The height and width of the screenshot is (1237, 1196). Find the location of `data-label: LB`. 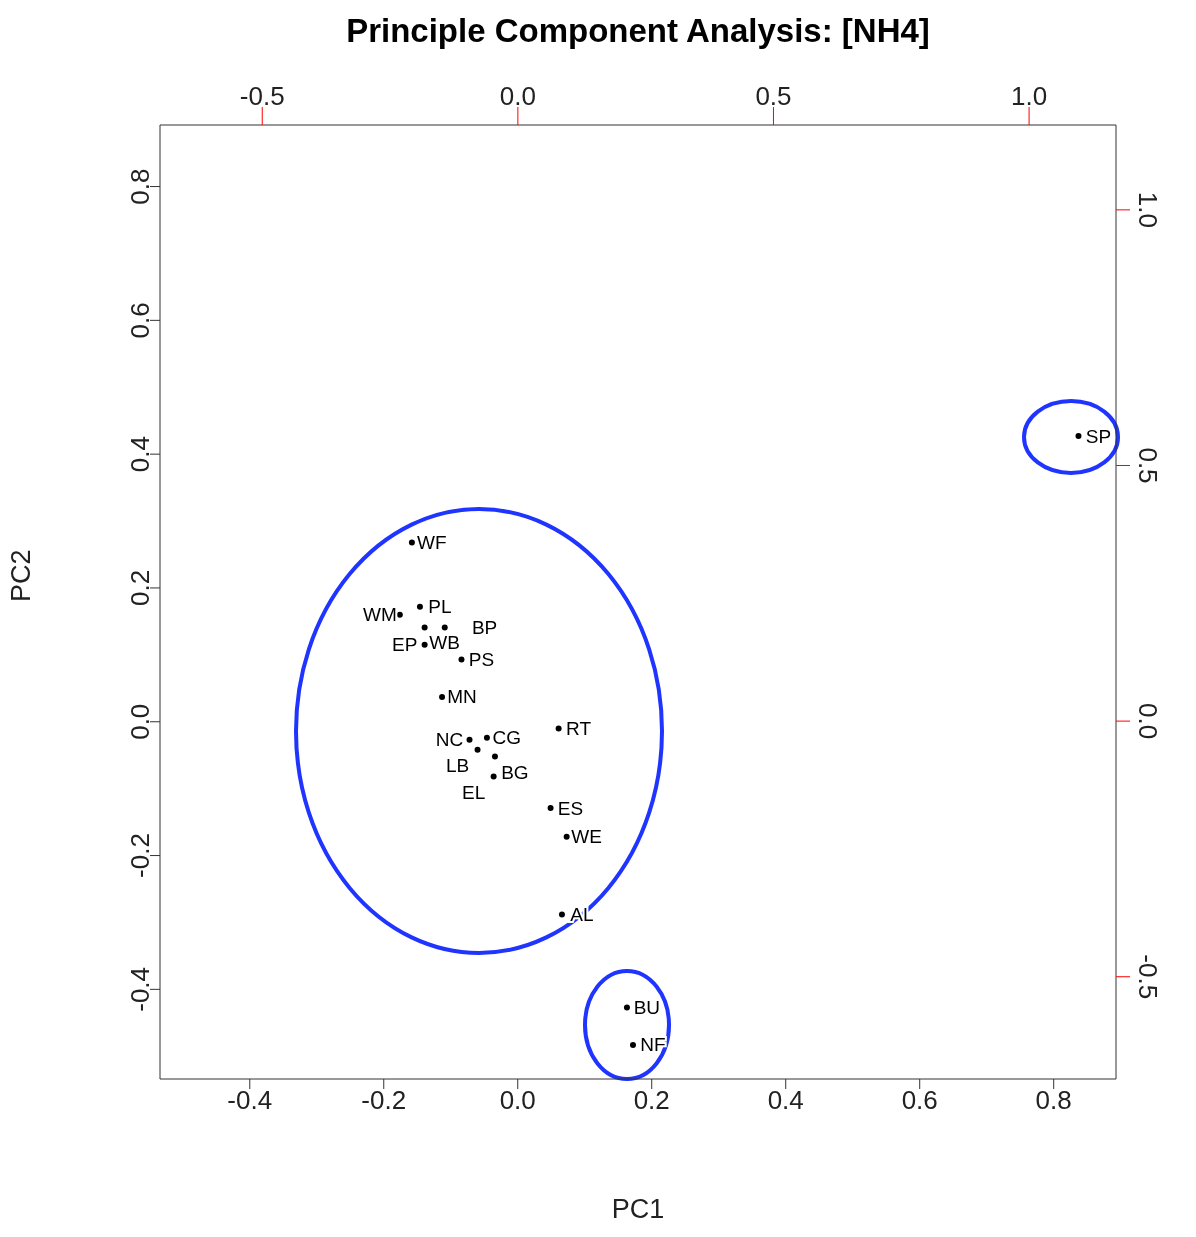

data-label: LB is located at coordinates (458, 765).